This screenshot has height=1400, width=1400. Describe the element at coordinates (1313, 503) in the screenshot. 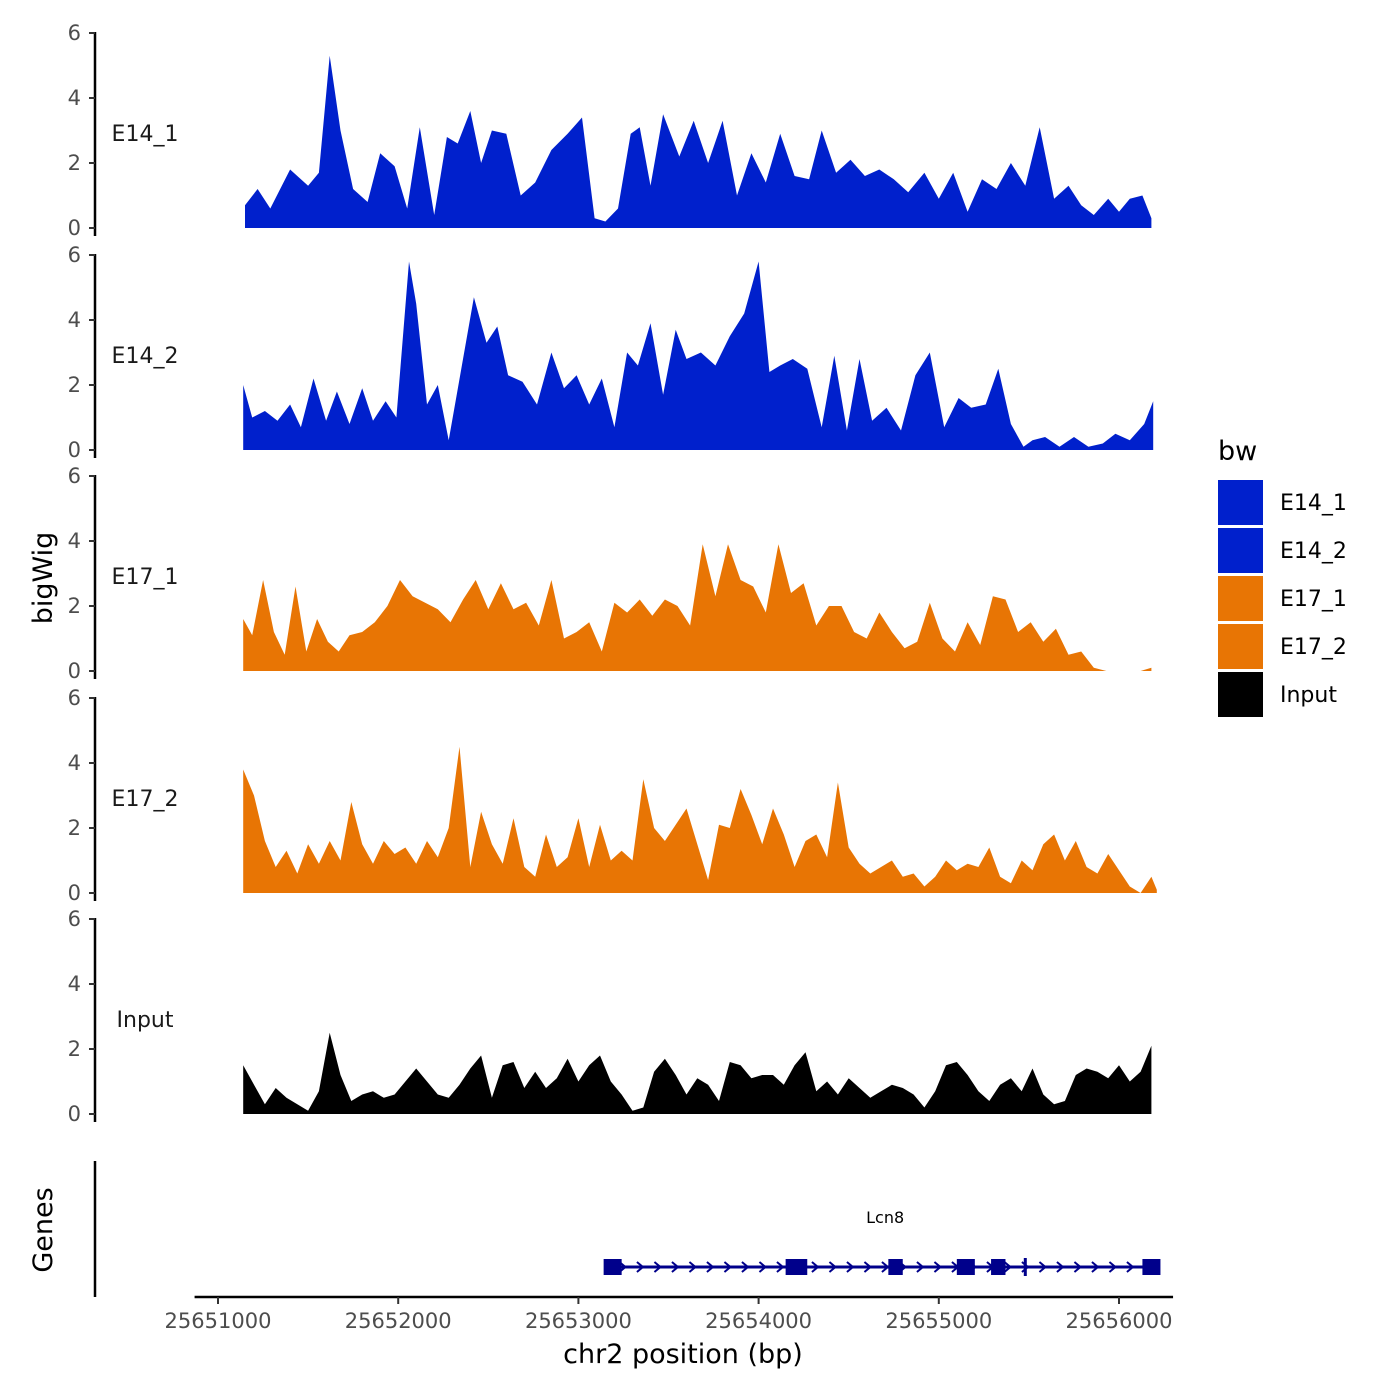

I see `legend-label-E14_1: E14_1` at that location.